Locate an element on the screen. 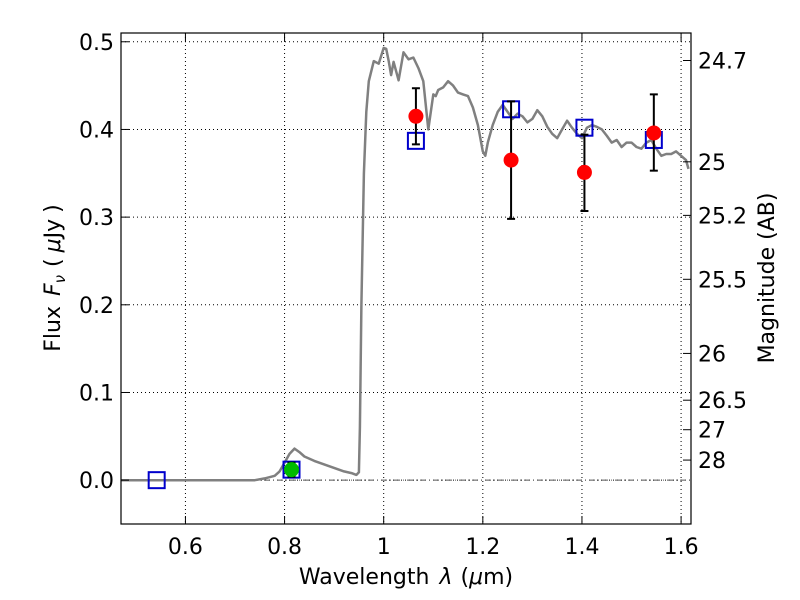 This screenshot has width=800, height=600. y-tick-label: 0.4 is located at coordinates (96, 130).